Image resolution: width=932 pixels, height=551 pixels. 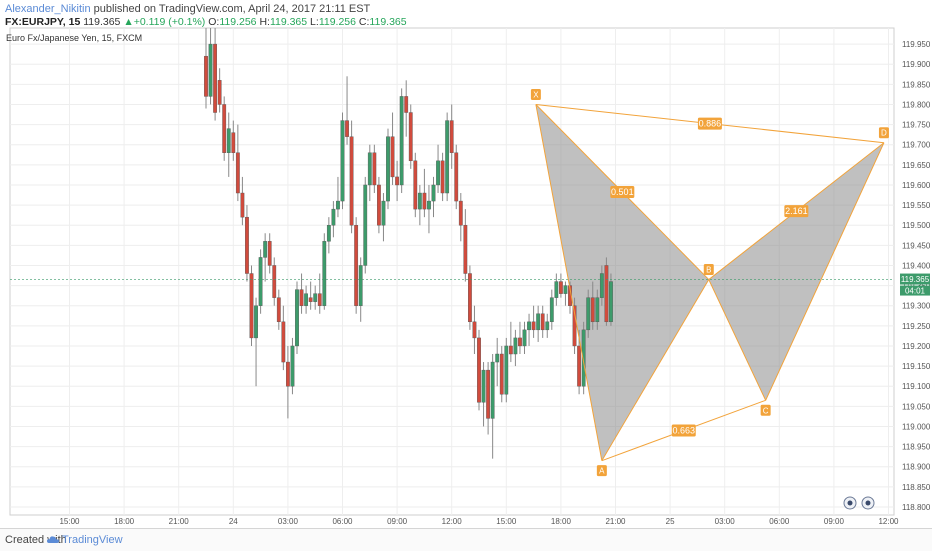 What do you see at coordinates (888, 521) in the screenshot?
I see `x-tick-label: 12:00` at bounding box center [888, 521].